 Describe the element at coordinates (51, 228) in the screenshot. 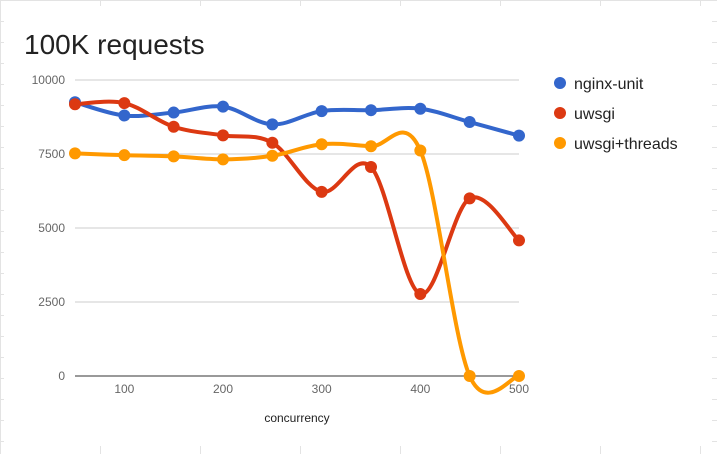

I see `y-tick-label: 5000` at that location.